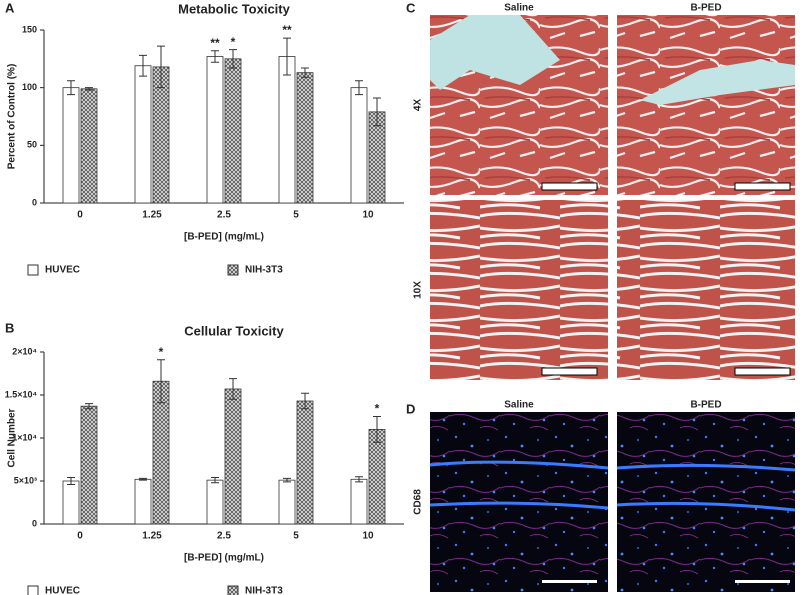  What do you see at coordinates (21, 394) in the screenshot?
I see `y-tick-label: 1.5×10⁴` at bounding box center [21, 394].